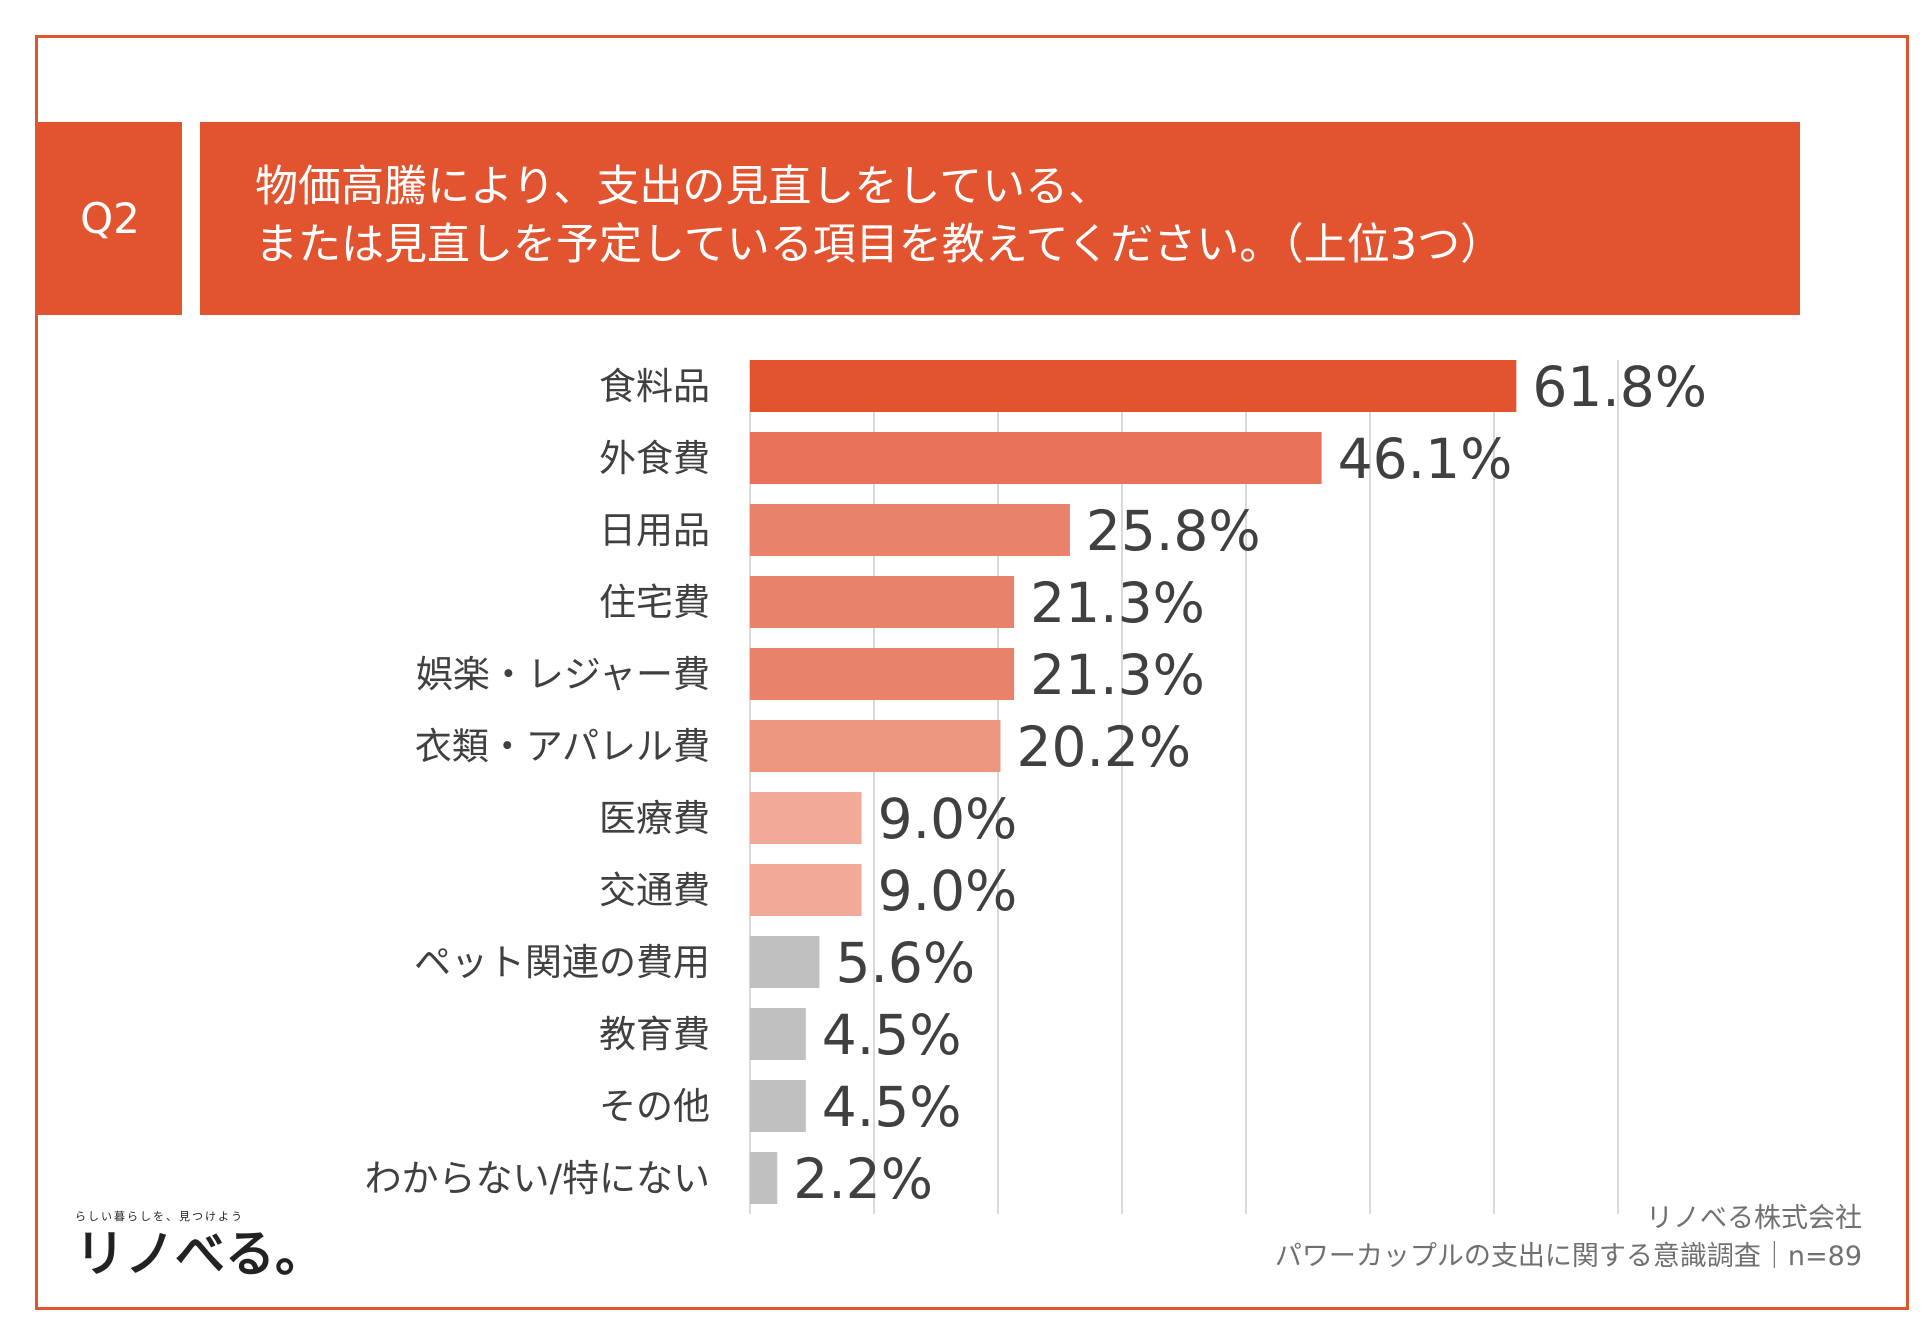  Describe the element at coordinates (863, 1179) in the screenshot. I see `value-label: 2.2%` at that location.